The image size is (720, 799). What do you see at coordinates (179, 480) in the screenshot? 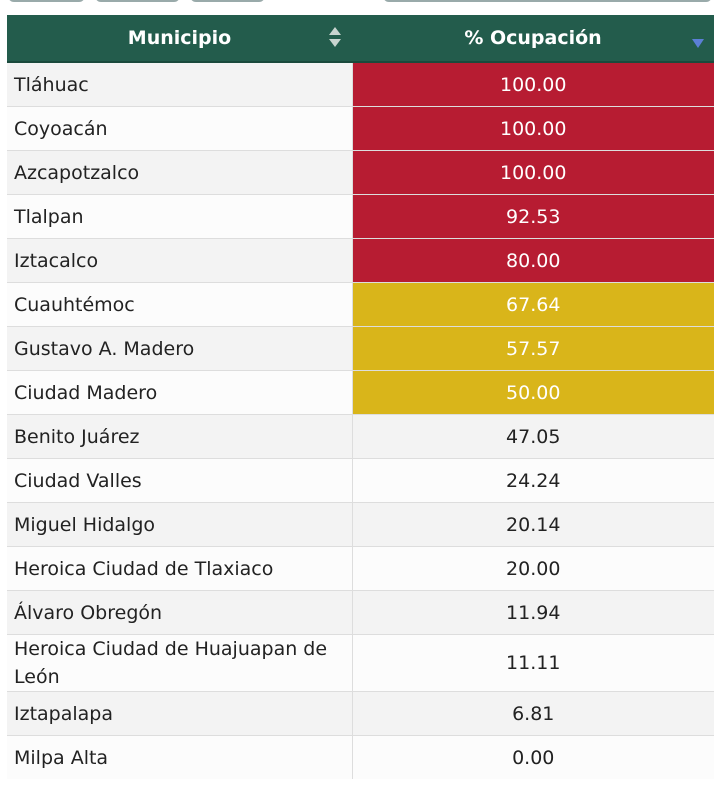
I see `municipio-cell: Ciudad Valles` at bounding box center [179, 480].